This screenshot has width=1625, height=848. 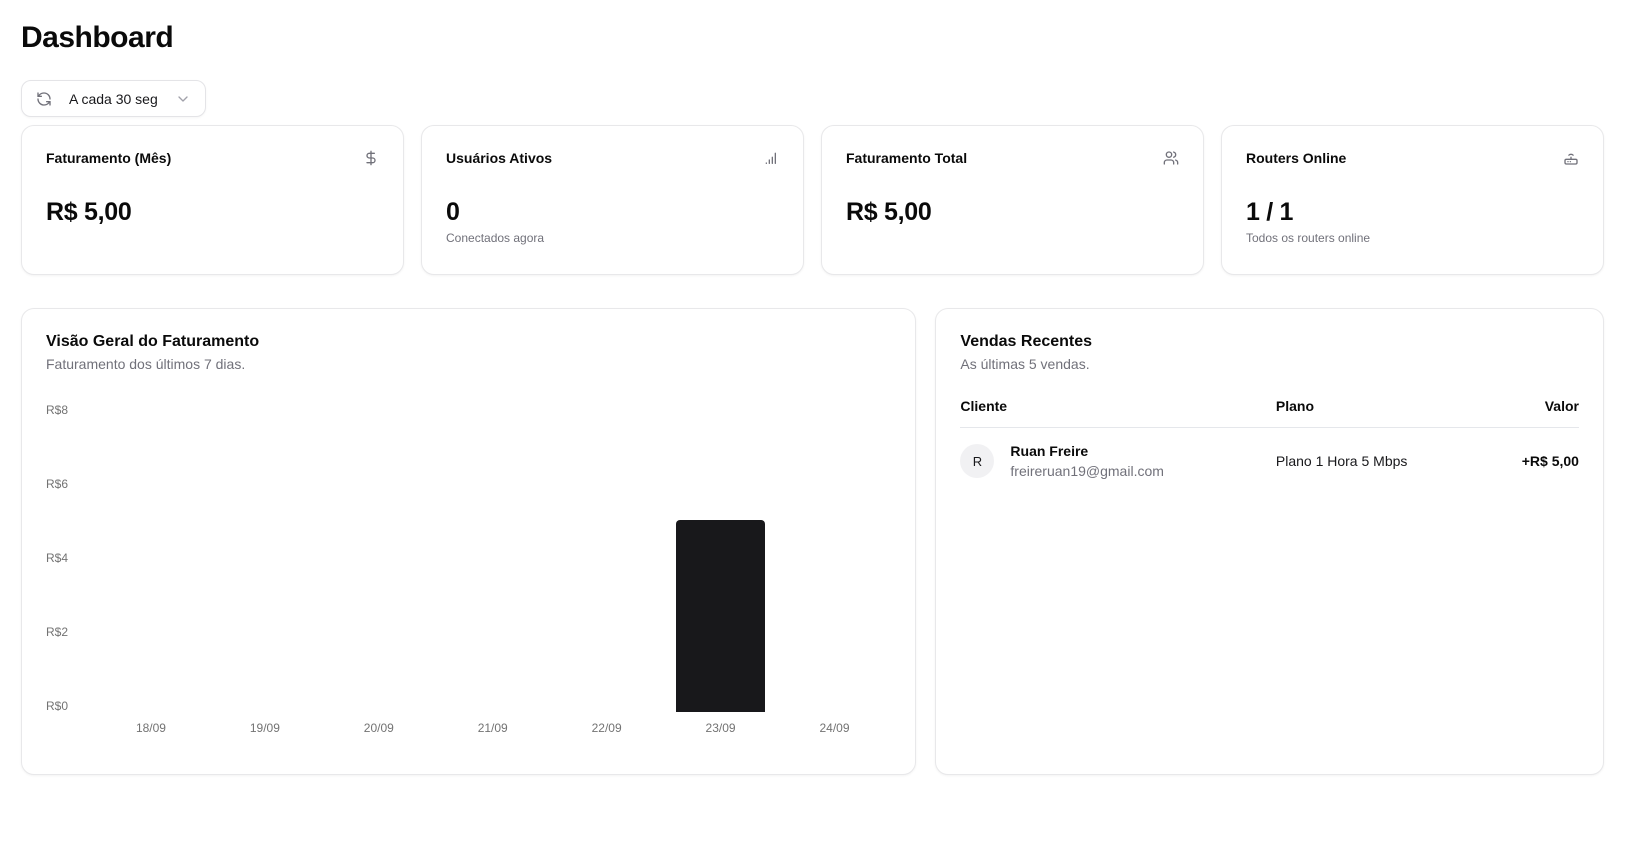 I want to click on y-tick-label: R$6, so click(x=57, y=484).